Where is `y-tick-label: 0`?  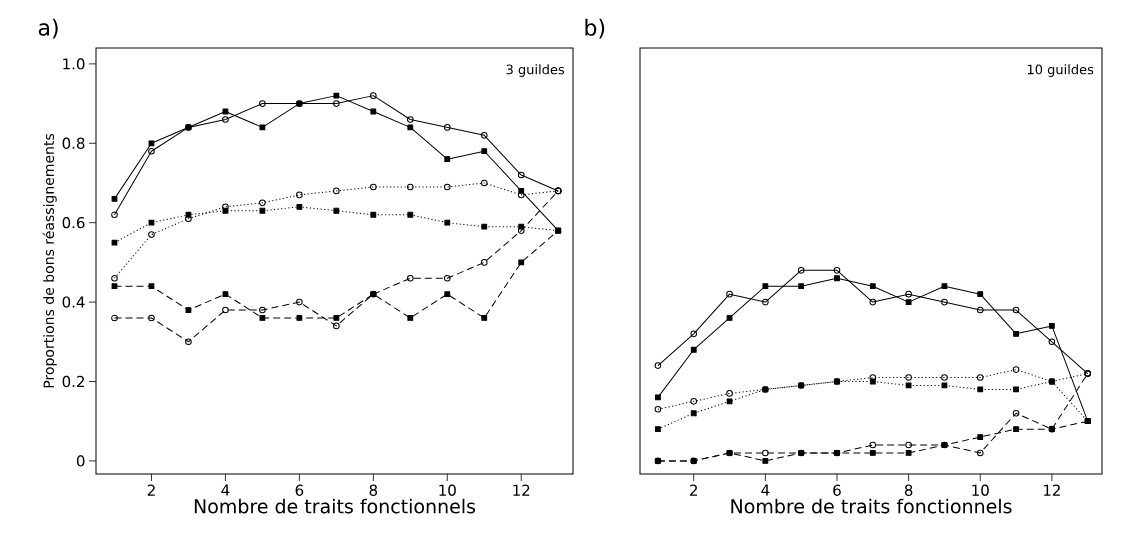 y-tick-label: 0 is located at coordinates (80, 461).